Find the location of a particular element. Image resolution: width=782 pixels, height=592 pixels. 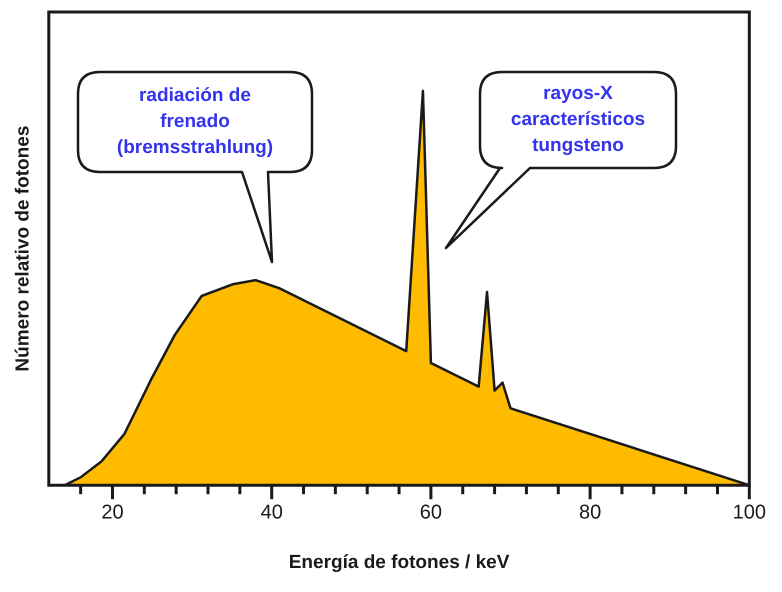

x-tick-label: 40 is located at coordinates (271, 513).